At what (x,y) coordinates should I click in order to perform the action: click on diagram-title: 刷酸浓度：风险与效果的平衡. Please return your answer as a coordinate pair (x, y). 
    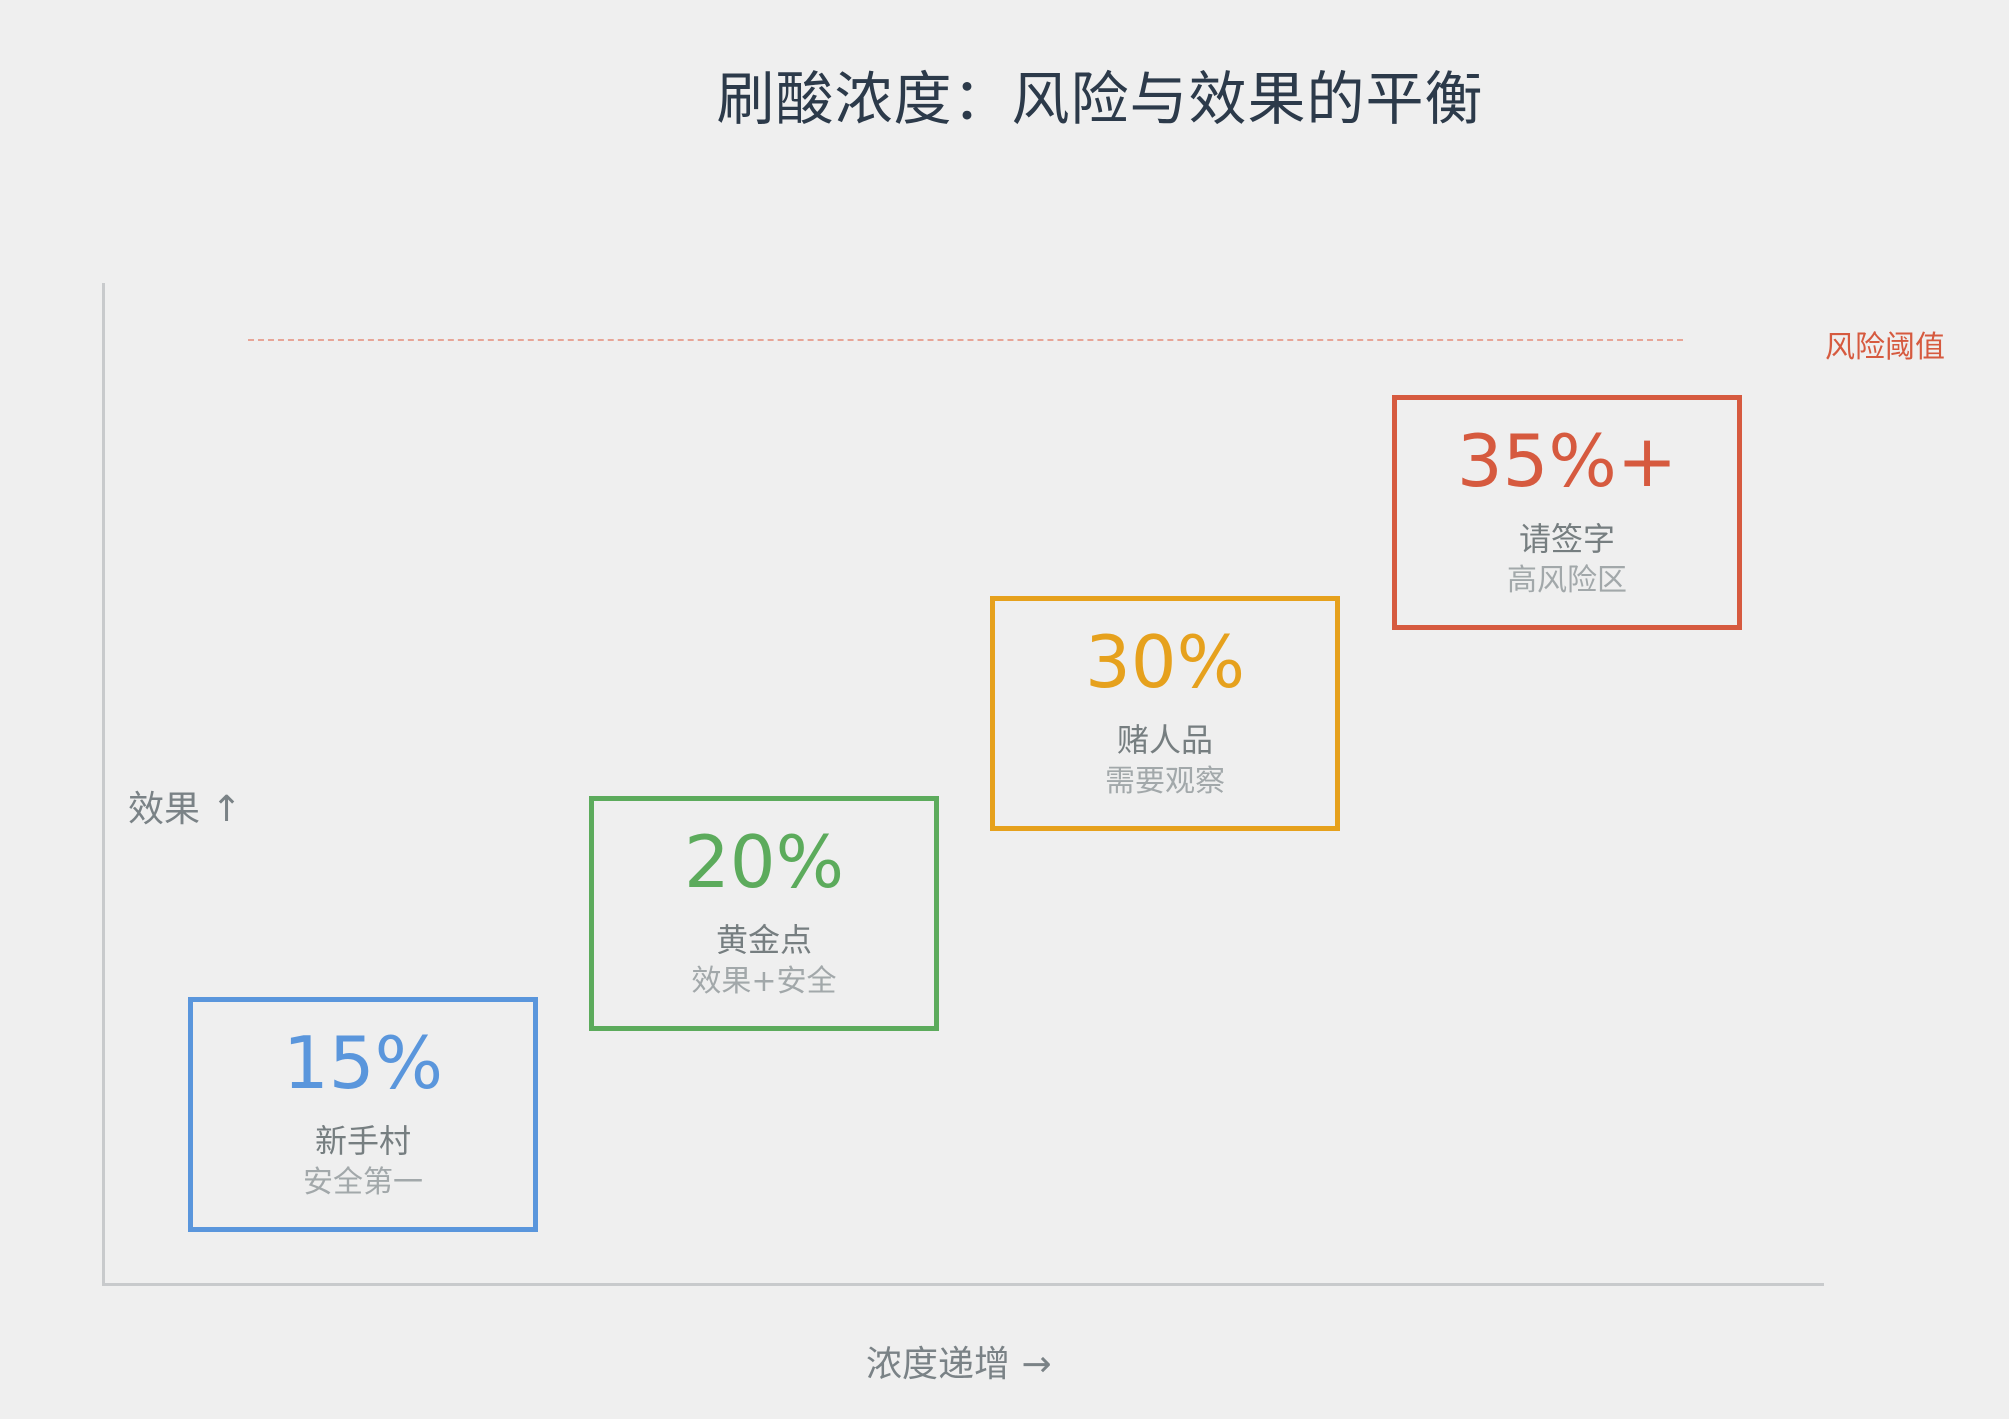
    Looking at the image, I should click on (1100, 99).